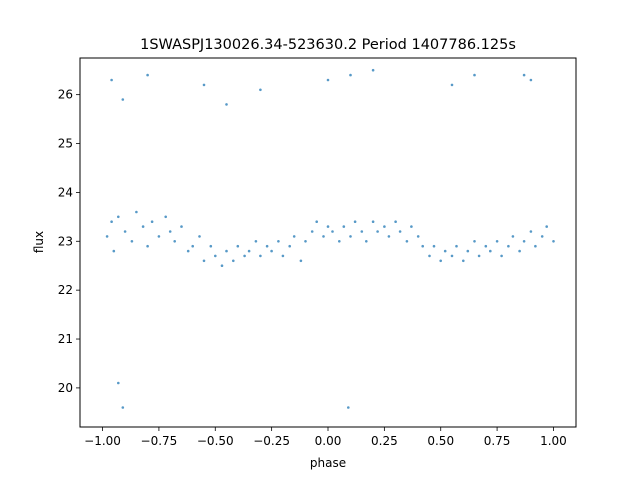 The height and width of the screenshot is (480, 640). I want to click on x-tick-label: 0.75, so click(497, 441).